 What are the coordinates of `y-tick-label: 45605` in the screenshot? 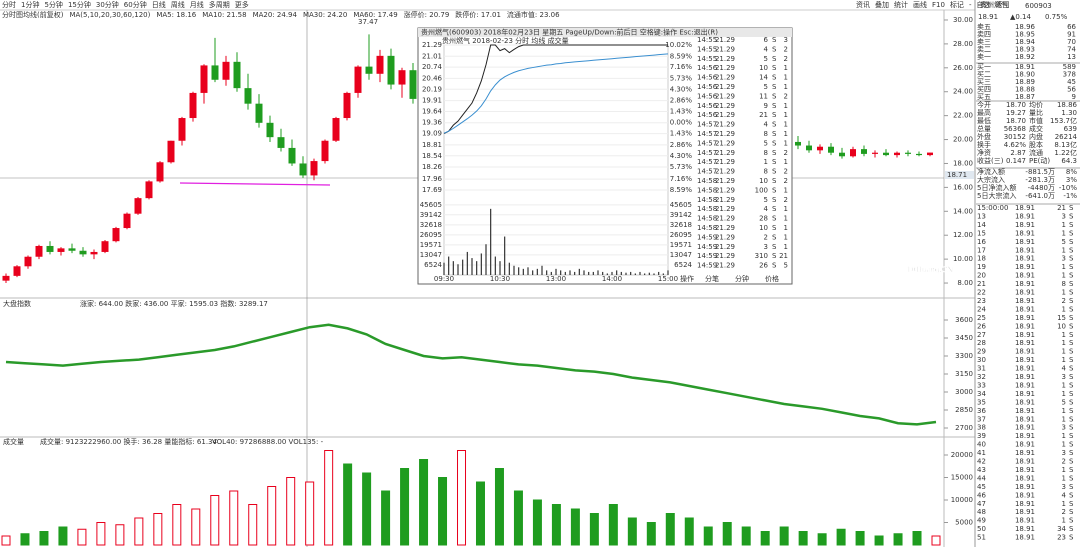 It's located at (431, 205).